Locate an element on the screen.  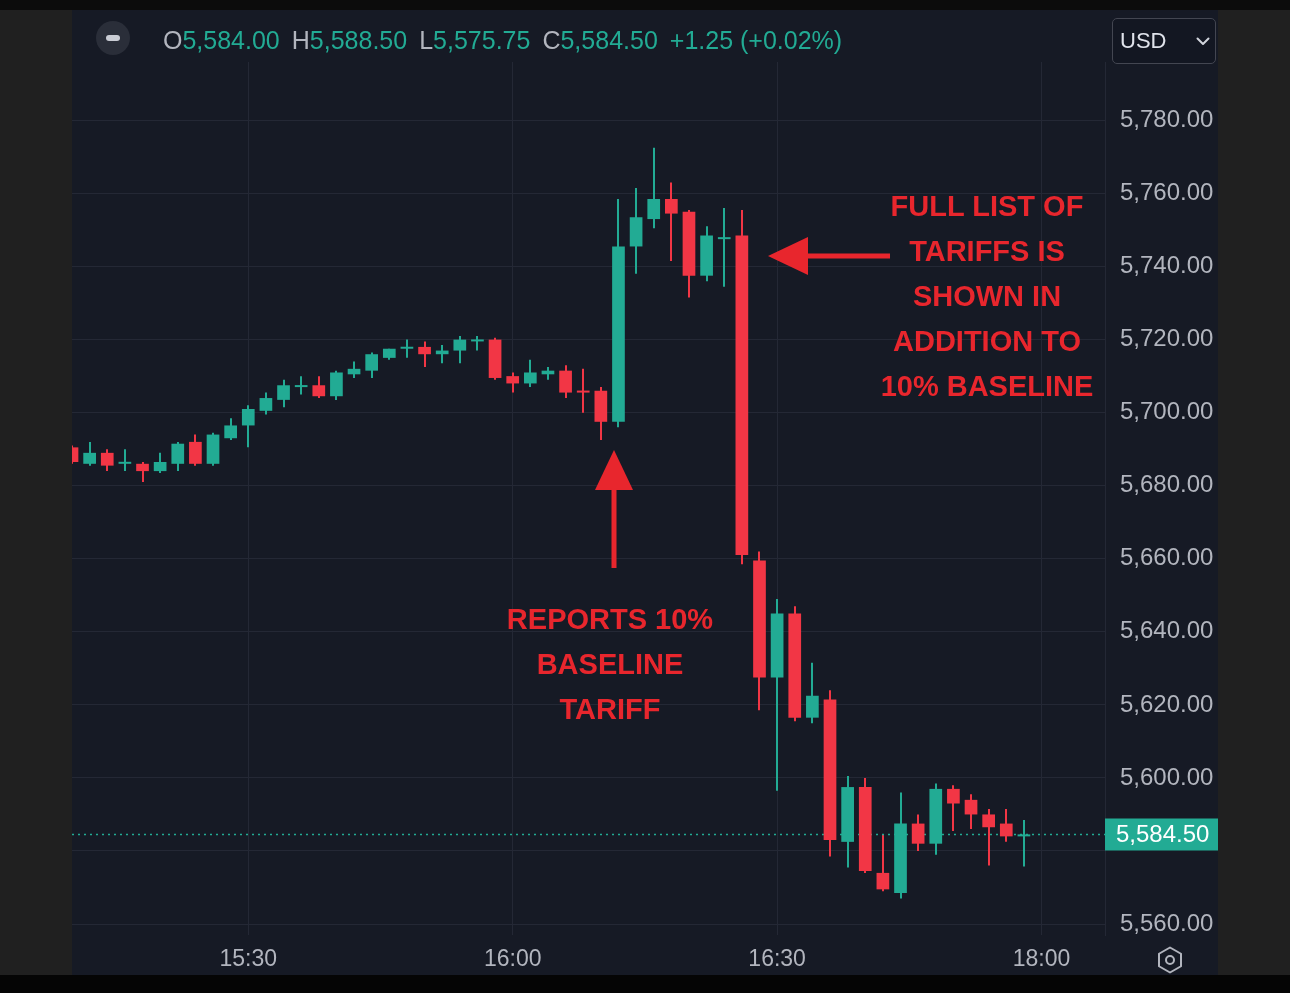
text: USD is located at coordinates (1143, 41).